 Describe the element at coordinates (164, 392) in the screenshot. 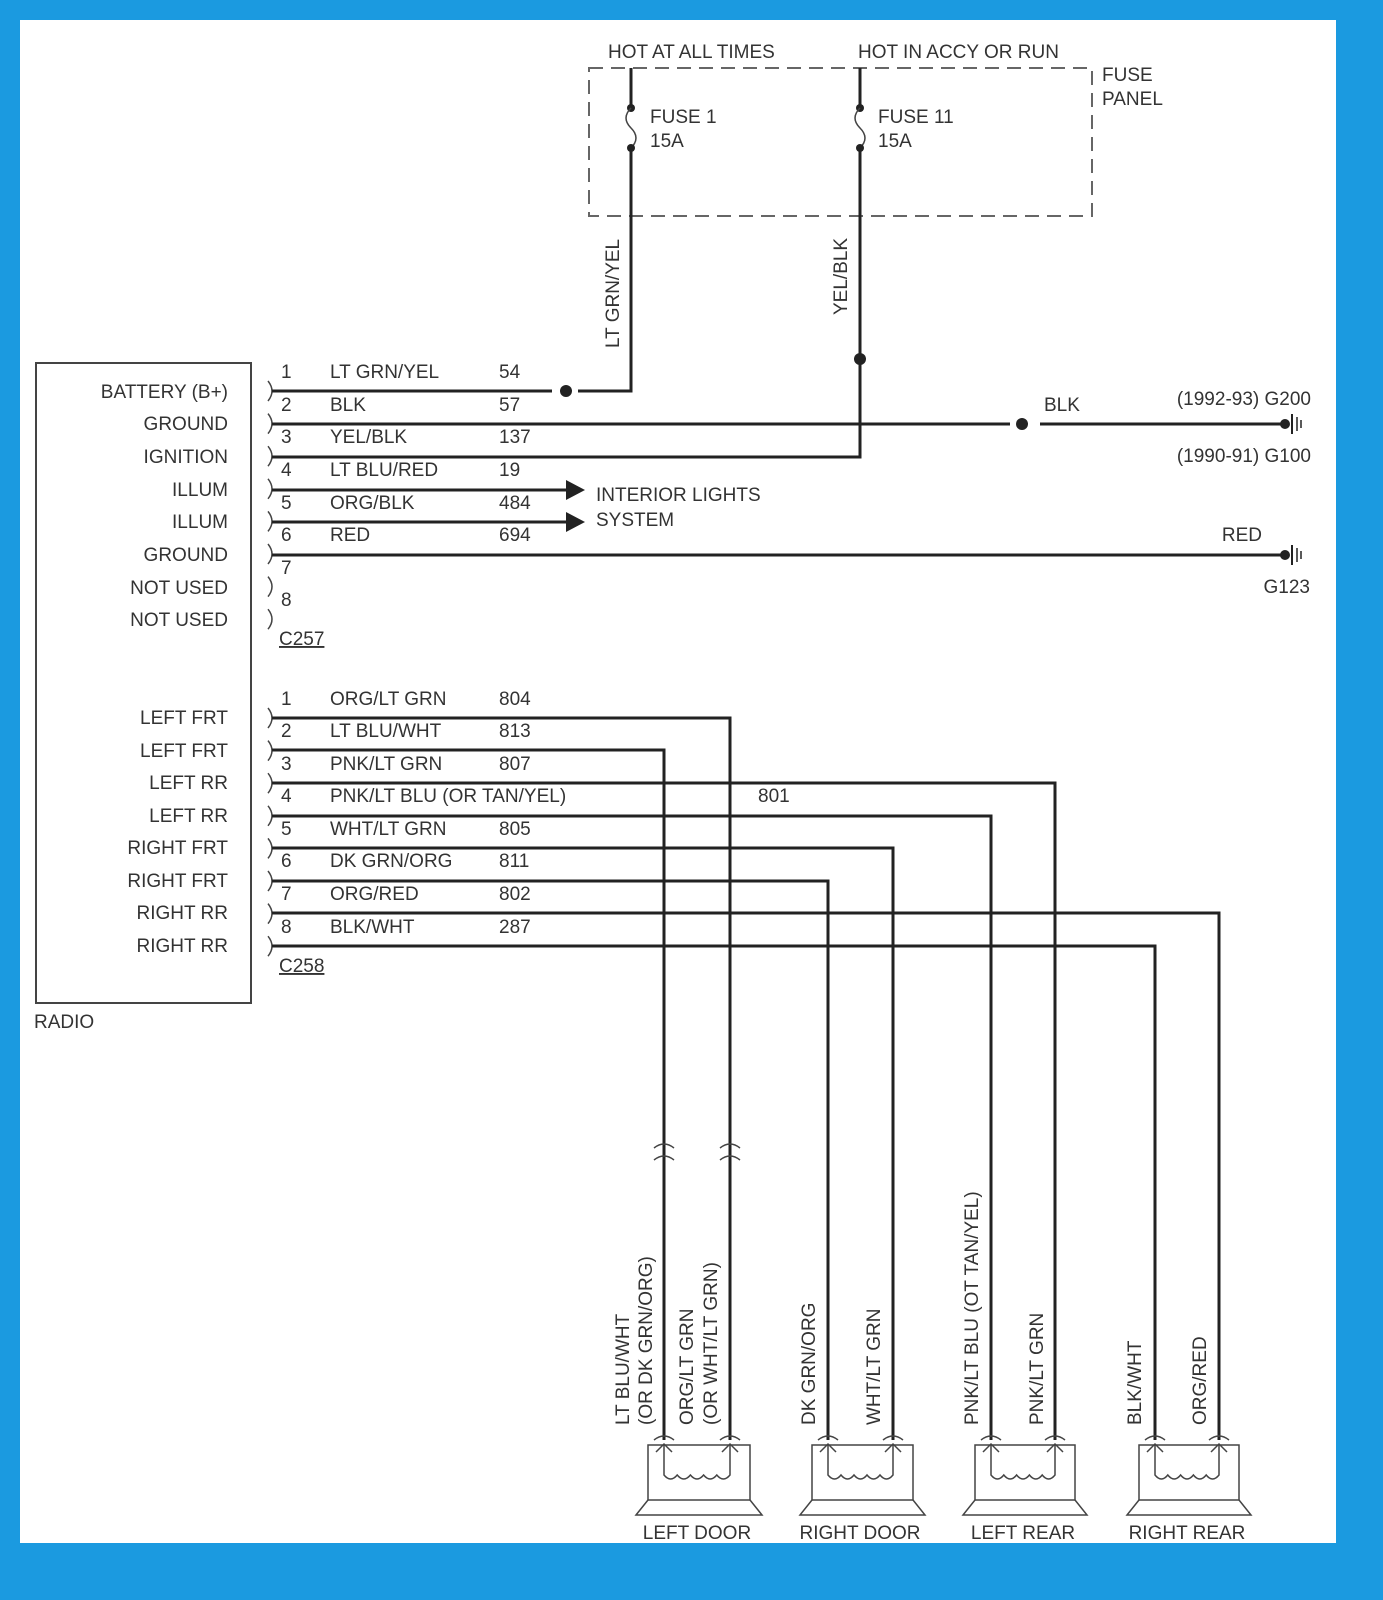

I see `radio-pin-label: BATTERY (B+)` at that location.